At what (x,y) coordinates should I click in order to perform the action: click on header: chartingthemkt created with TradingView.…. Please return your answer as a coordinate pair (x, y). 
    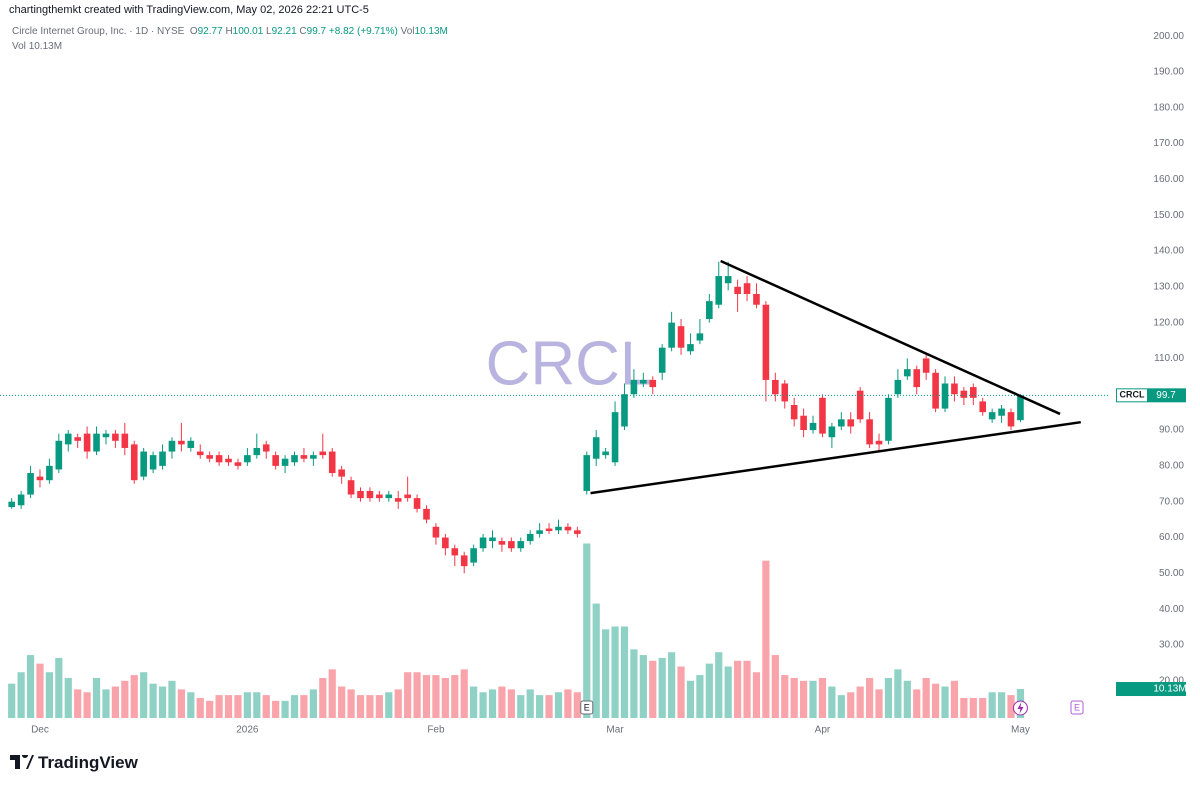
    Looking at the image, I should click on (189, 10).